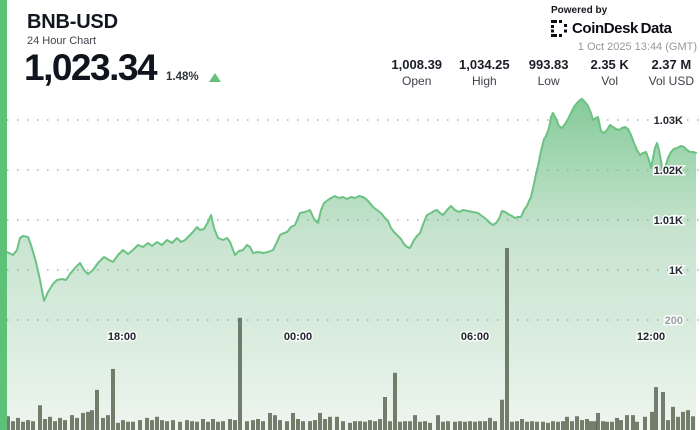 The height and width of the screenshot is (430, 700). What do you see at coordinates (62, 41) in the screenshot?
I see `chart-subtitle: 24 Hour Chart` at bounding box center [62, 41].